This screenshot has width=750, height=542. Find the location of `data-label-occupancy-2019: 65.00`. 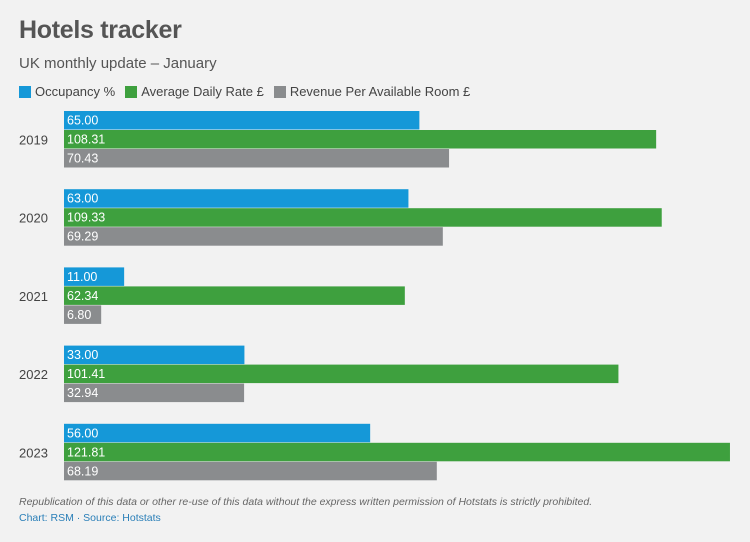

data-label-occupancy-2019: 65.00 is located at coordinates (82, 121).